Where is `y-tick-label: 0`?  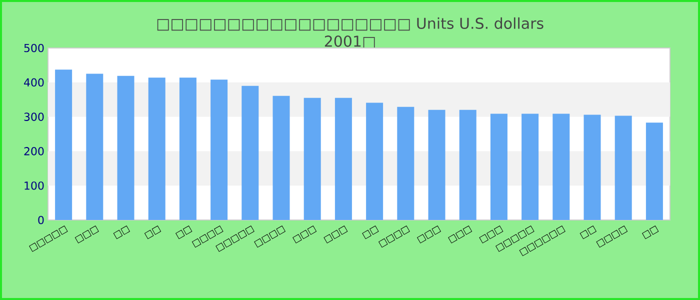
y-tick-label: 0 is located at coordinates (41, 220).